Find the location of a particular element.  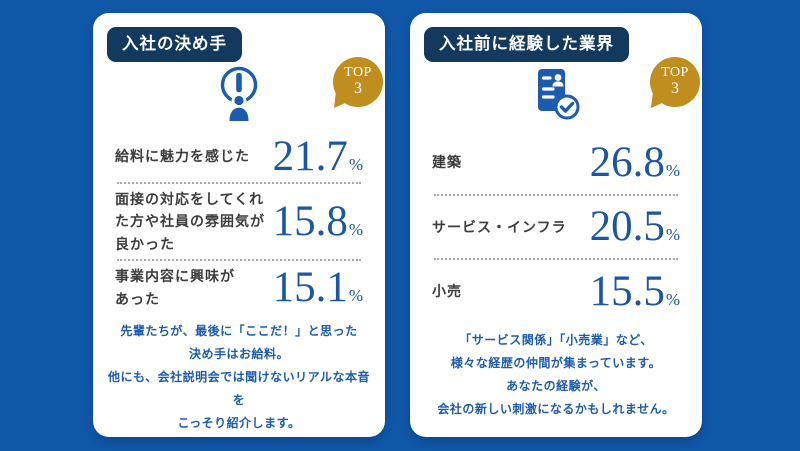

footer-line: 決め手はお給料。 is located at coordinates (238, 353).